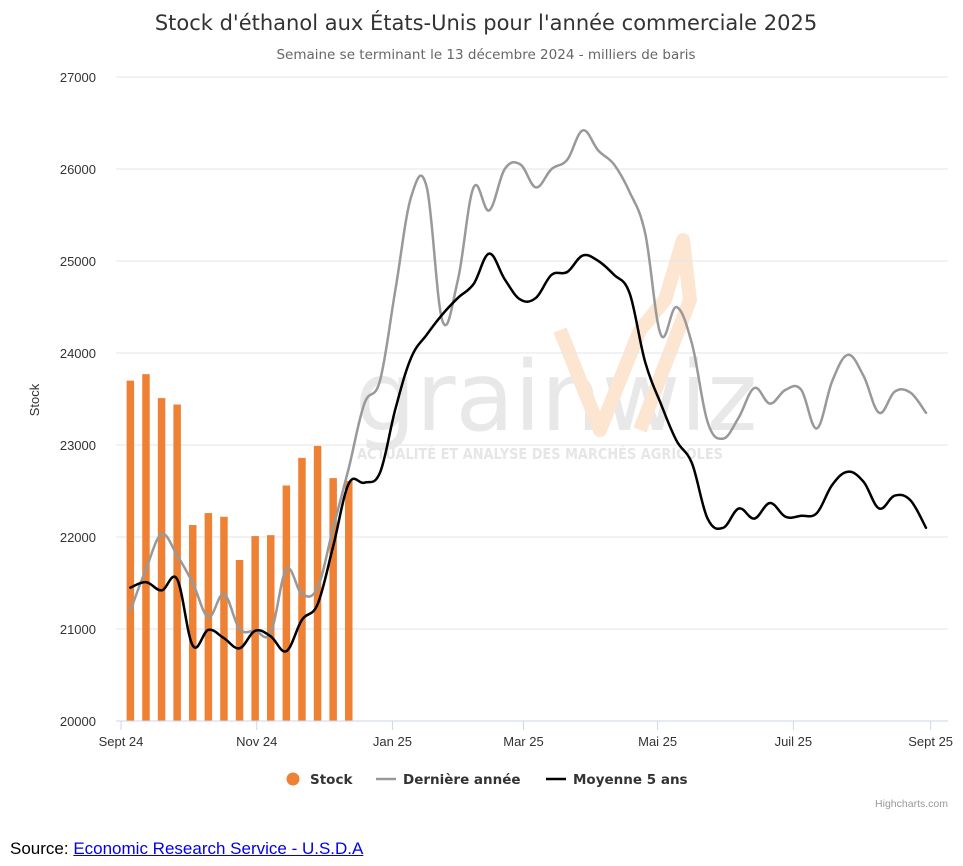  I want to click on legend-label: Dernière année, so click(462, 780).